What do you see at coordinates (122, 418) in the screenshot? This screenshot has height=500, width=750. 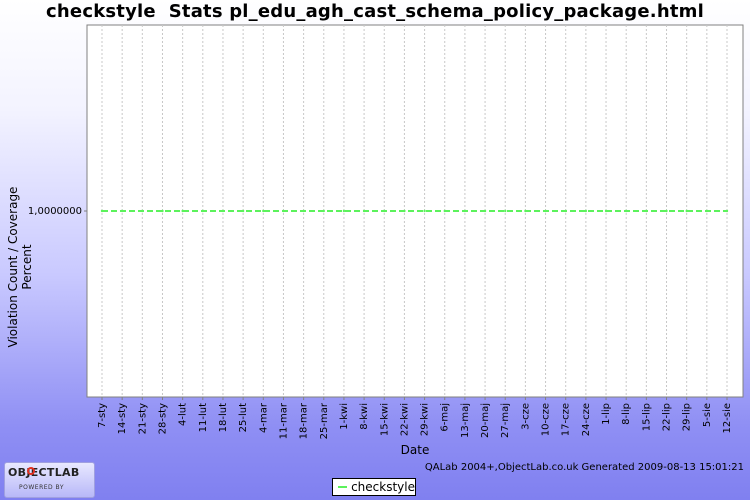 I see `x-tick-label: 14-sty` at bounding box center [122, 418].